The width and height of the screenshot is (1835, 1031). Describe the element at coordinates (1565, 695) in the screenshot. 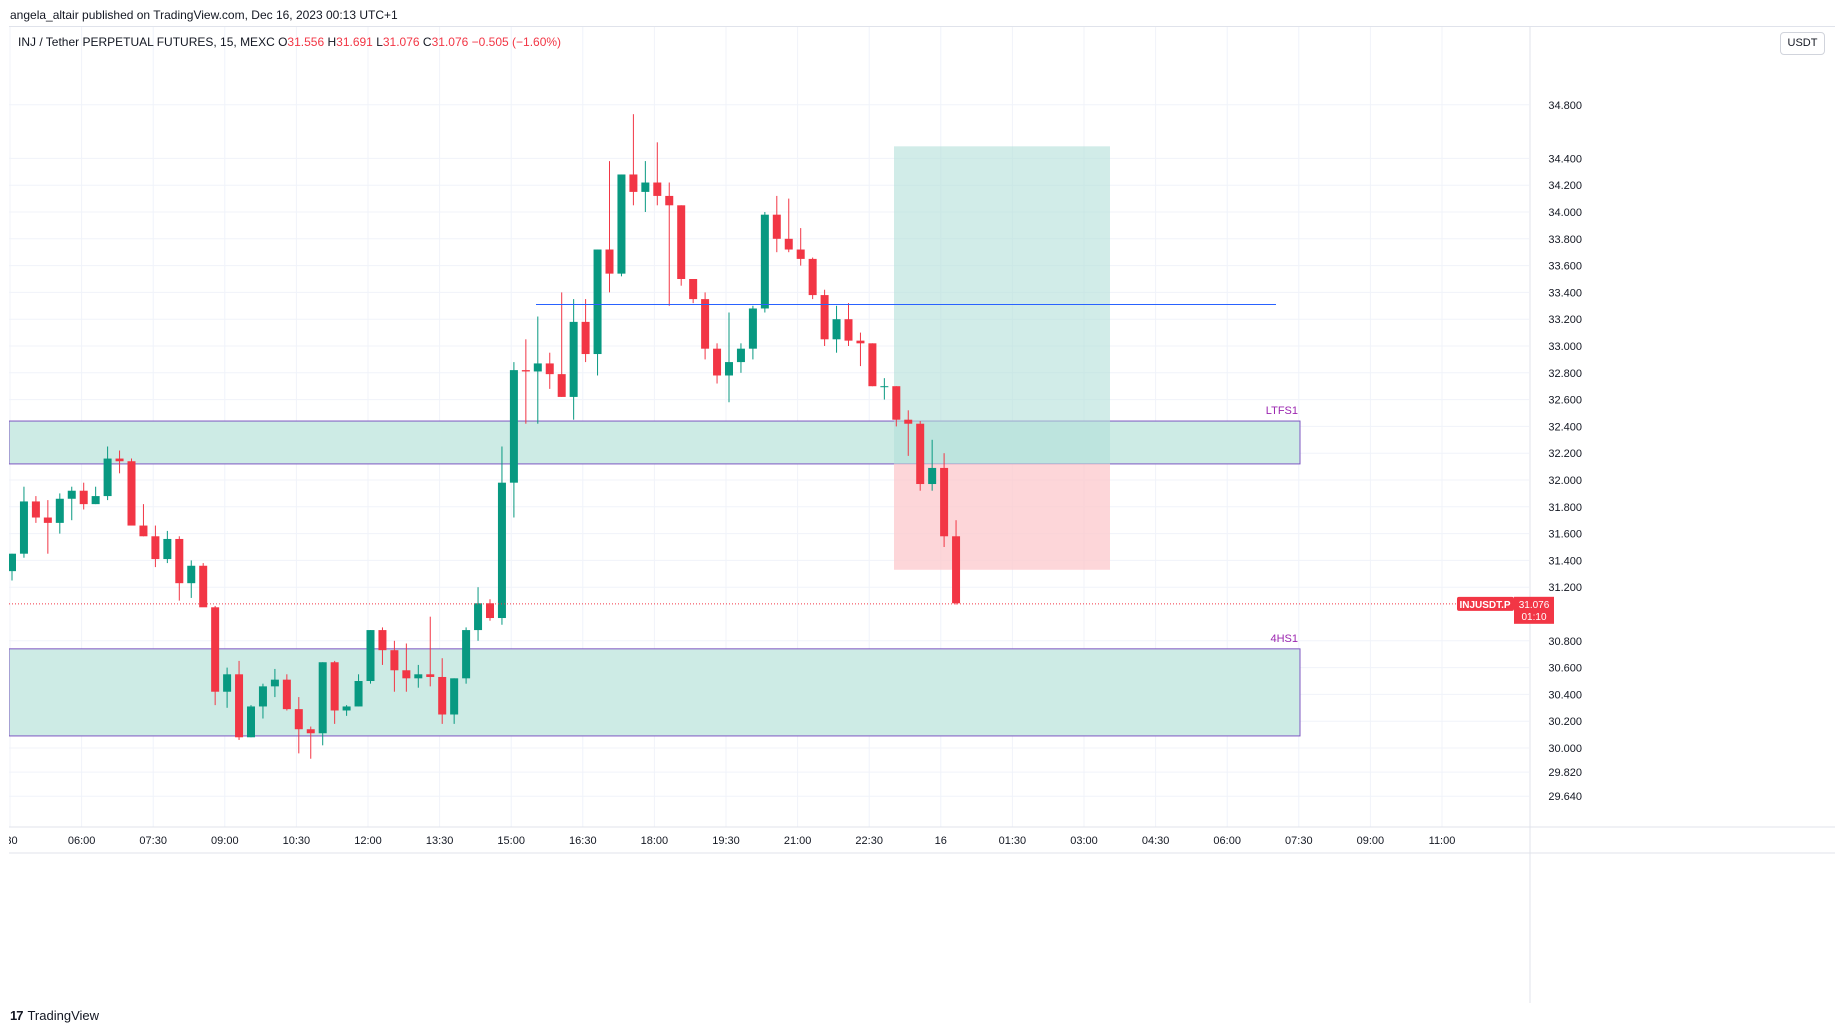

I see `price-tick-label: 30.400` at that location.